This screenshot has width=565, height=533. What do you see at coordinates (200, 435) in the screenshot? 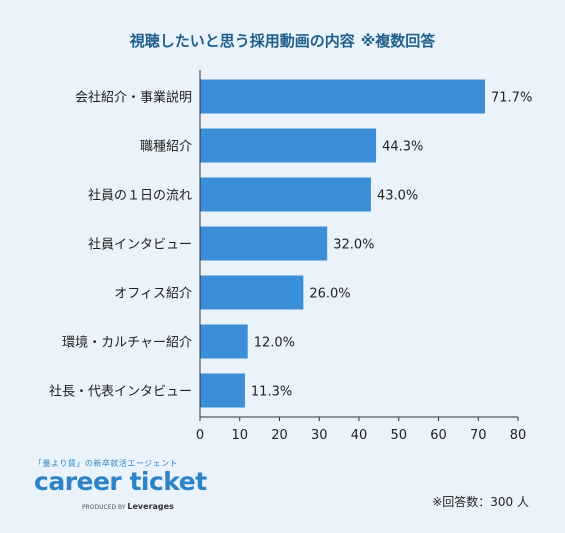
I see `x-tick-label: 0` at bounding box center [200, 435].